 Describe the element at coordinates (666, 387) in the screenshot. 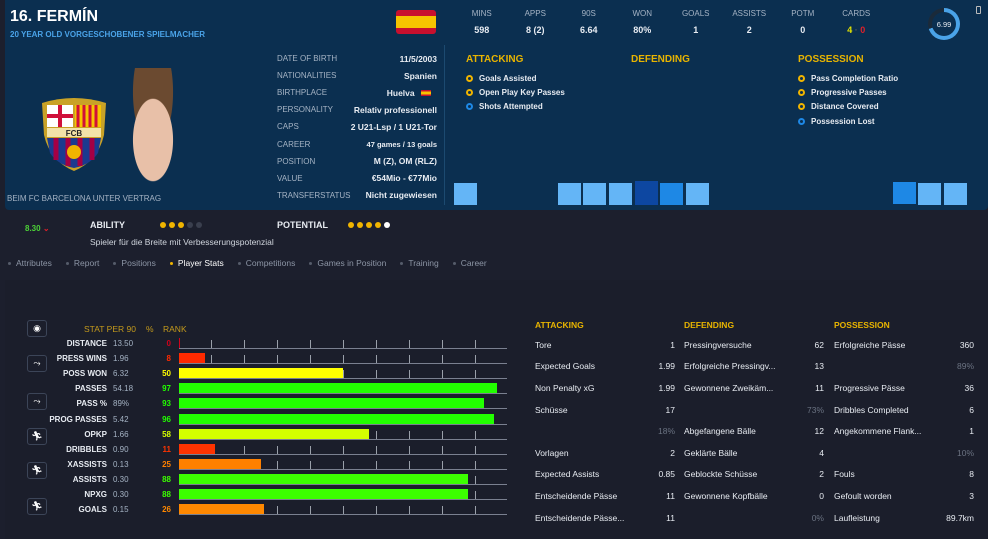

I see `row-value: 1.99` at that location.